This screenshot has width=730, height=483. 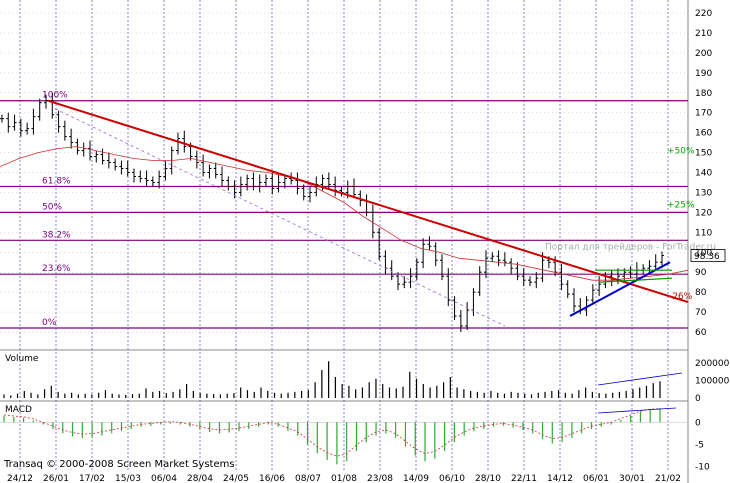 What do you see at coordinates (56, 235) in the screenshot?
I see `fib-level-label: 38.2%` at bounding box center [56, 235].